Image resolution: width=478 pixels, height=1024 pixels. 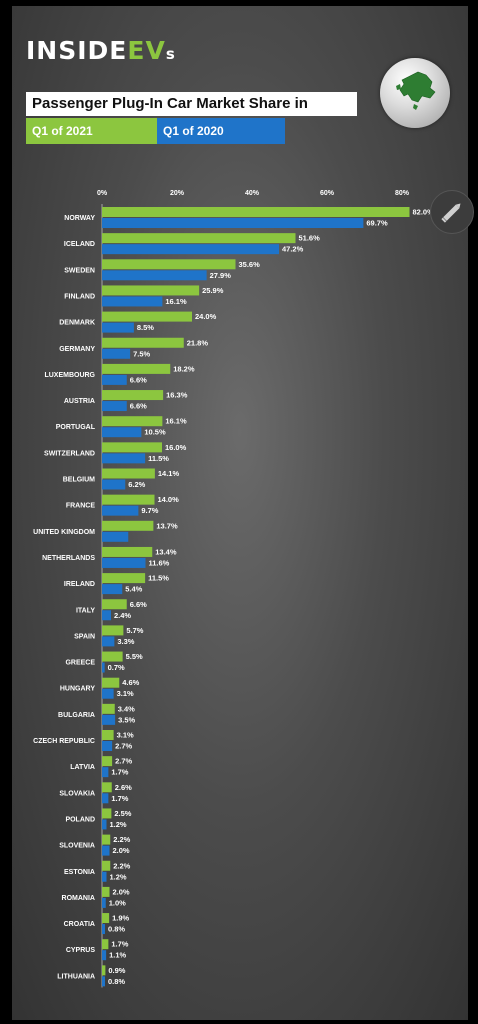 What do you see at coordinates (76, 976) in the screenshot?
I see `category-label: LITHUANIA` at bounding box center [76, 976].